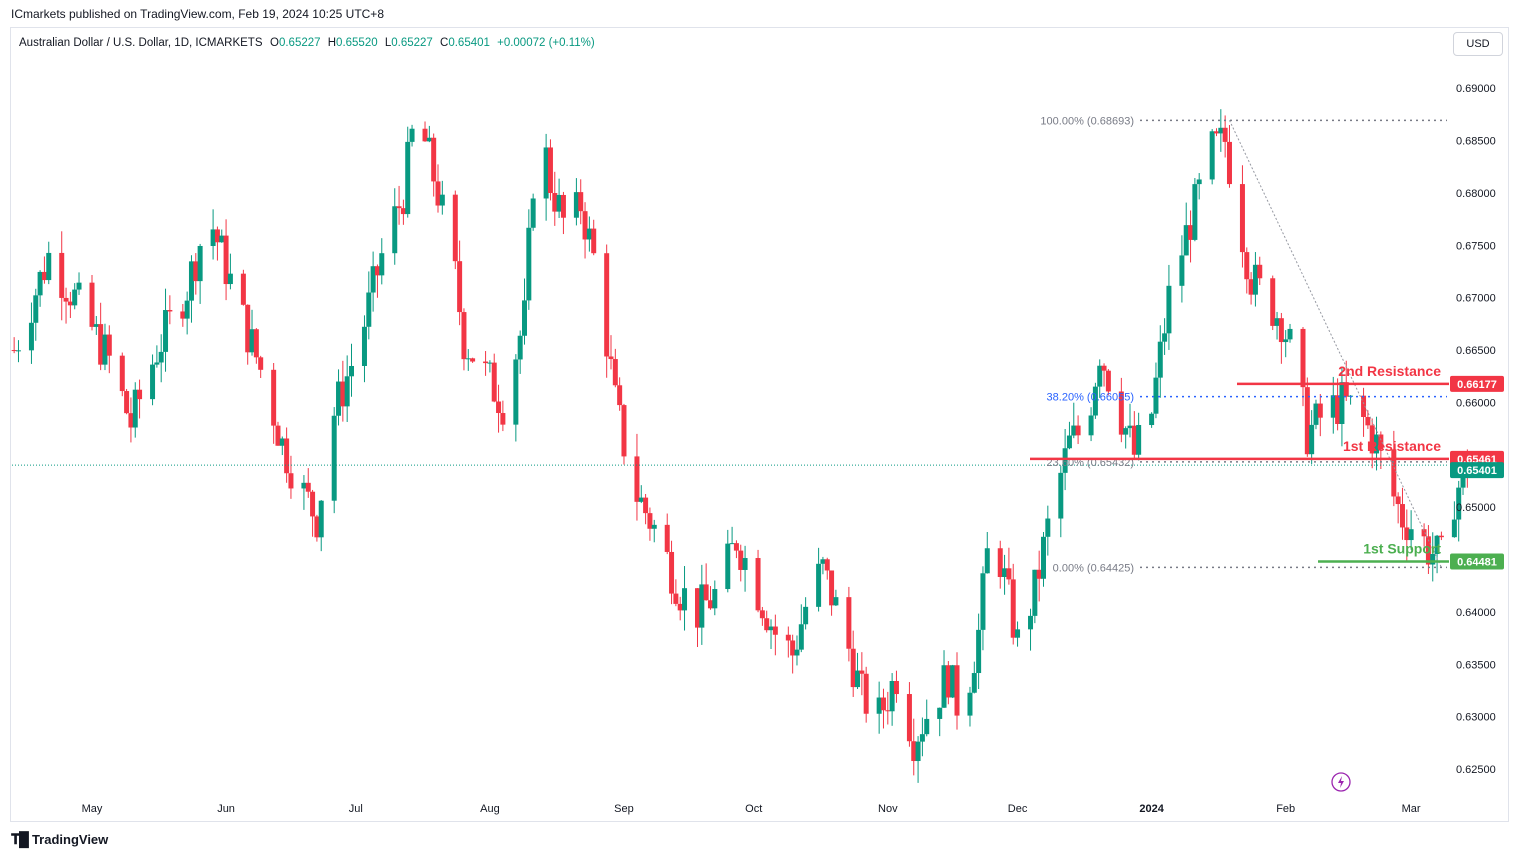 The image size is (1519, 857). What do you see at coordinates (357, 43) in the screenshot?
I see `high-value: 0.65520` at bounding box center [357, 43].